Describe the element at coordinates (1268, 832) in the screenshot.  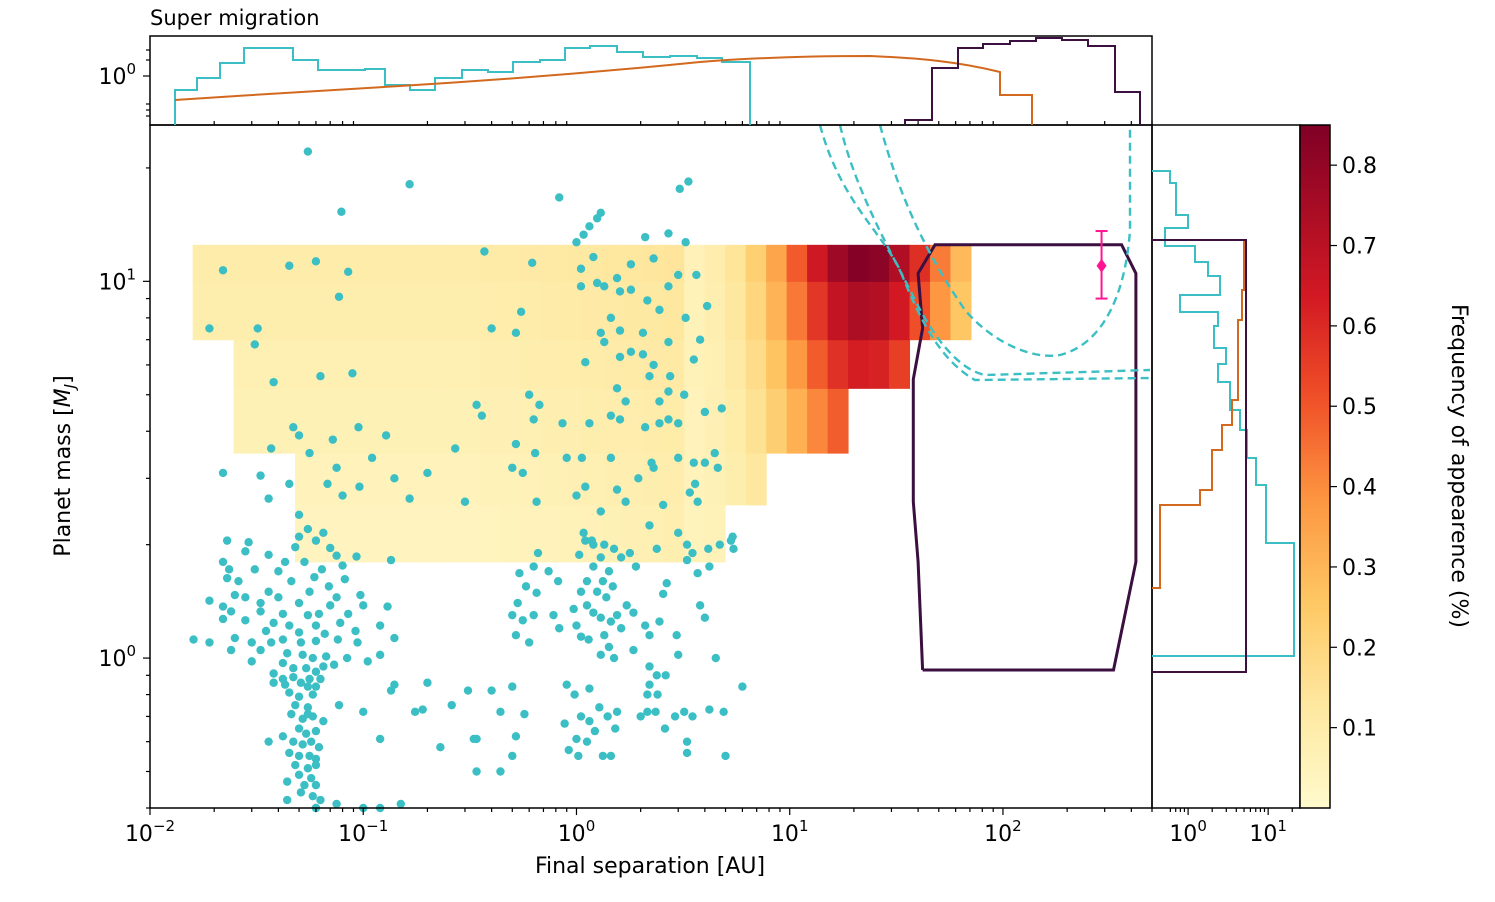
I see `right-hist-tick-label: 10¹` at that location.